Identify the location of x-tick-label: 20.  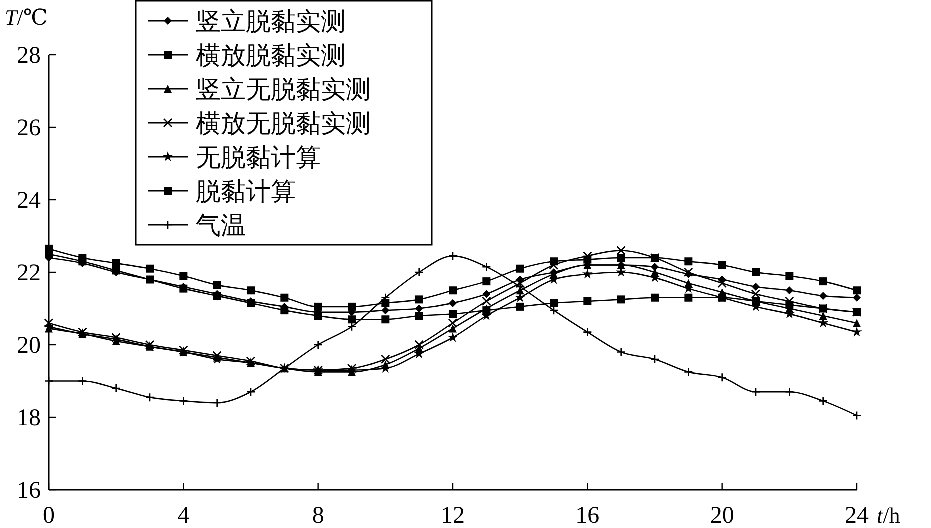
(722, 515).